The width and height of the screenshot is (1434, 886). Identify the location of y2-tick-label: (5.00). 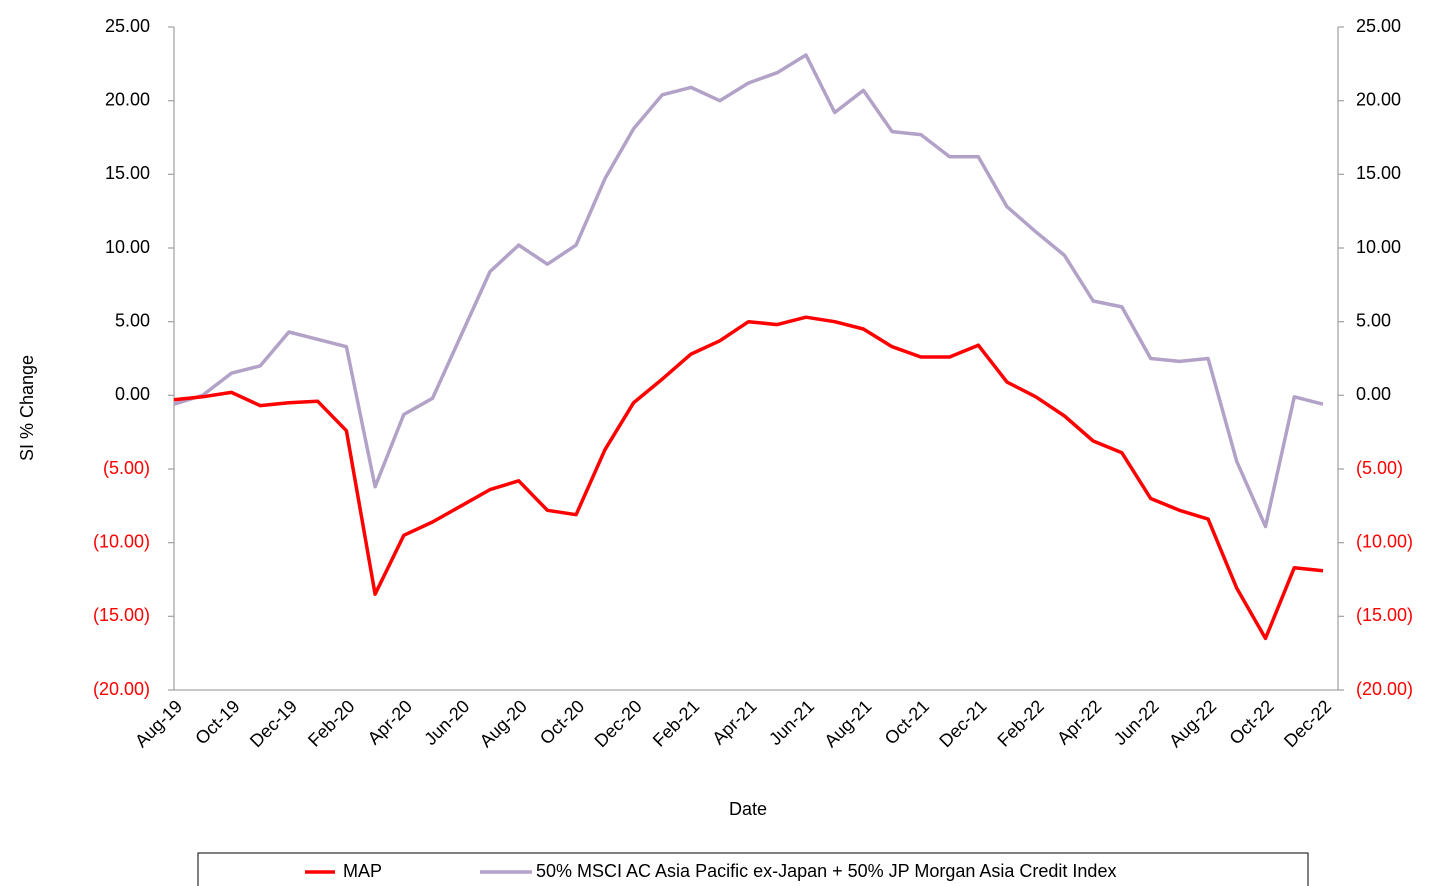
(1379, 468).